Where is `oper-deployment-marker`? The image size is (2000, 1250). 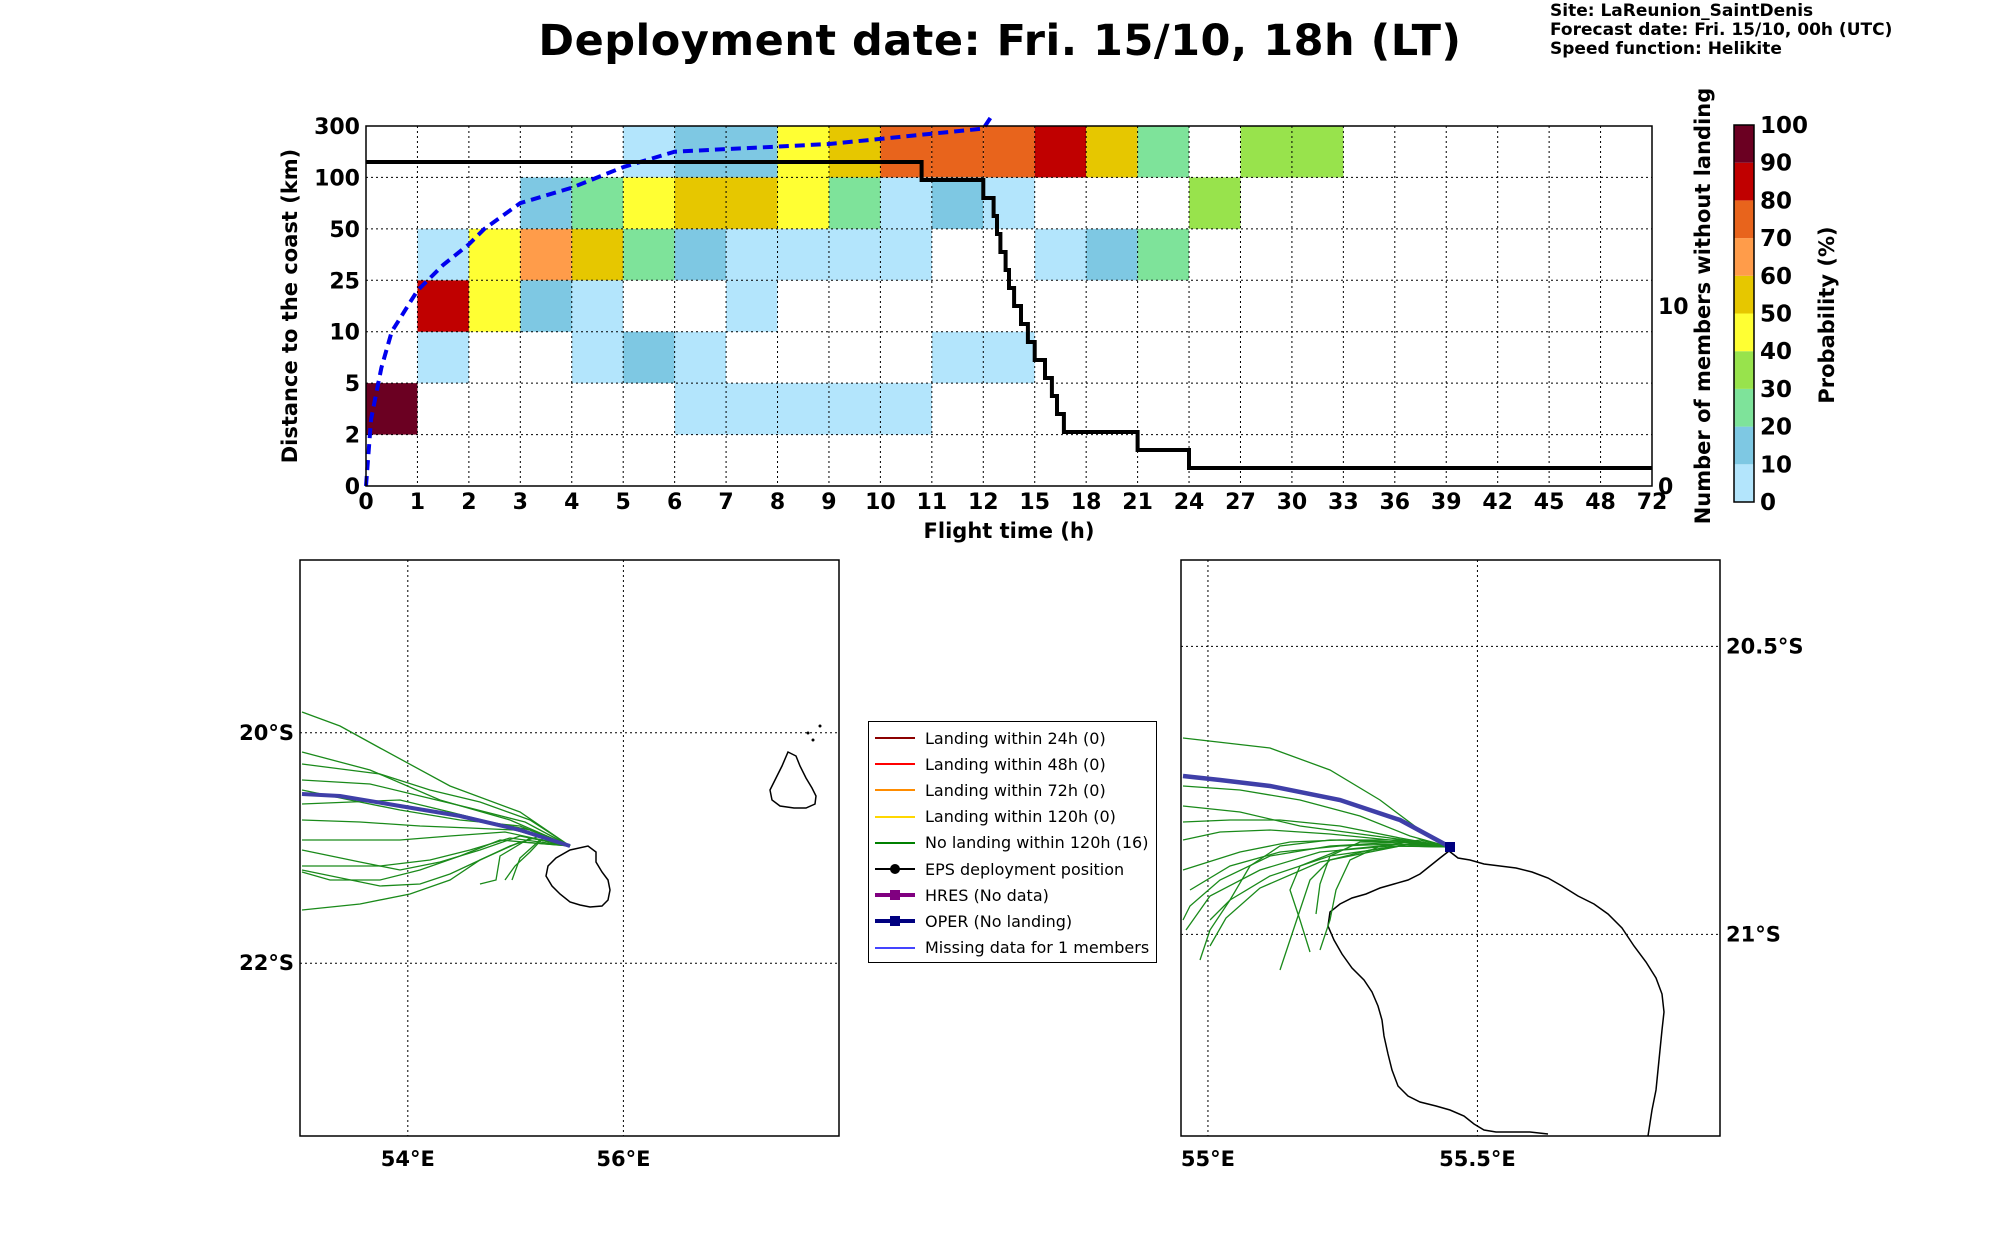
oper-deployment-marker is located at coordinates (1450, 847).